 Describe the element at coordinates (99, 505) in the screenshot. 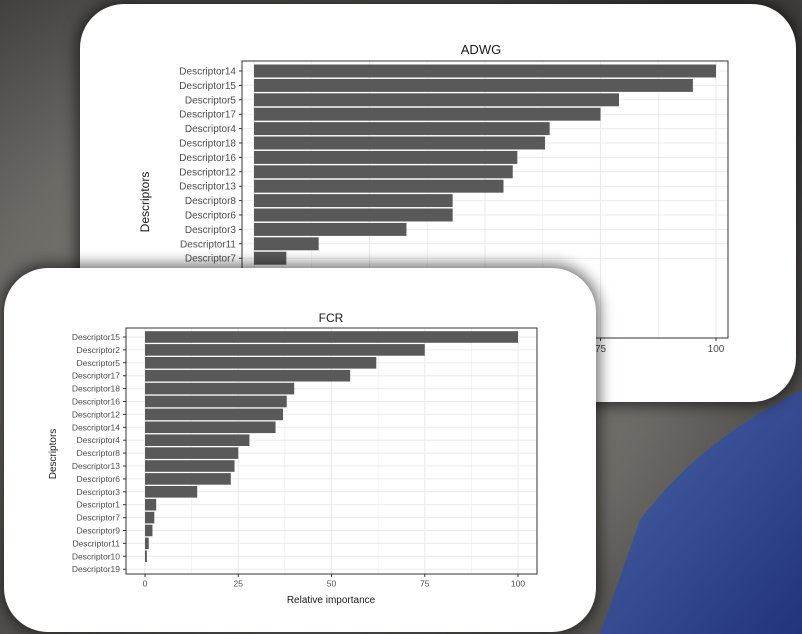

I see `y-tick-label: Descriptor1` at that location.